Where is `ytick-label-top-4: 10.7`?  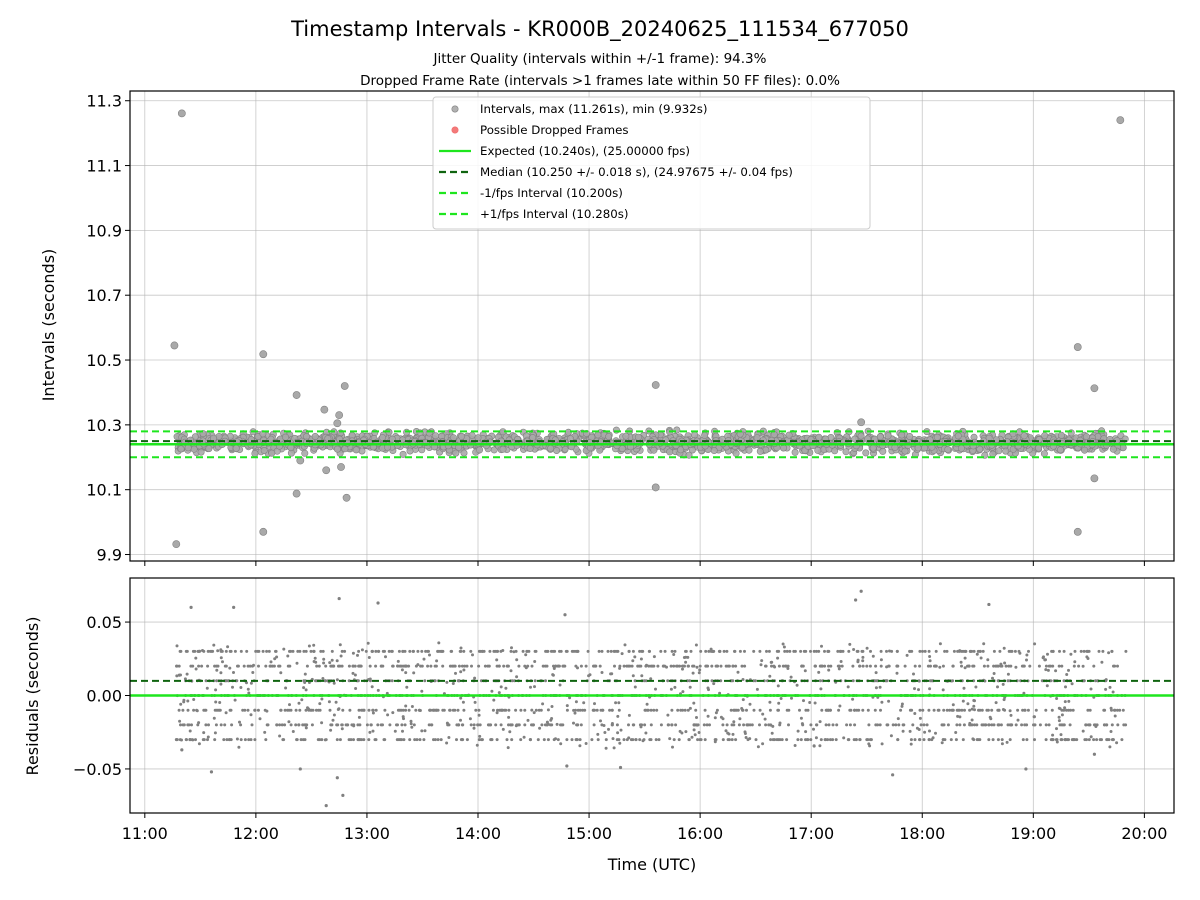 ytick-label-top-4: 10.7 is located at coordinates (104, 295).